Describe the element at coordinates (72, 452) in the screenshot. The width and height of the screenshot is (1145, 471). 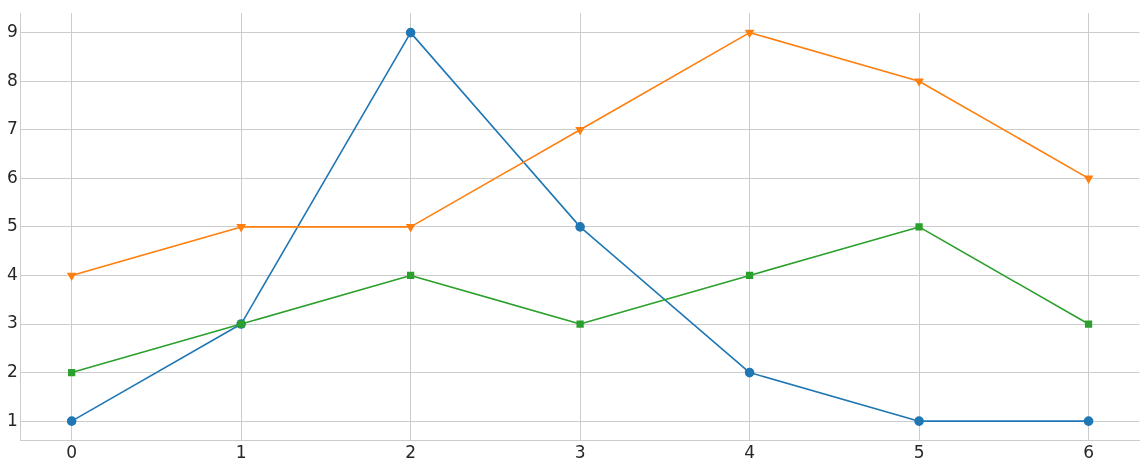
I see `x-tick-label: 0` at that location.